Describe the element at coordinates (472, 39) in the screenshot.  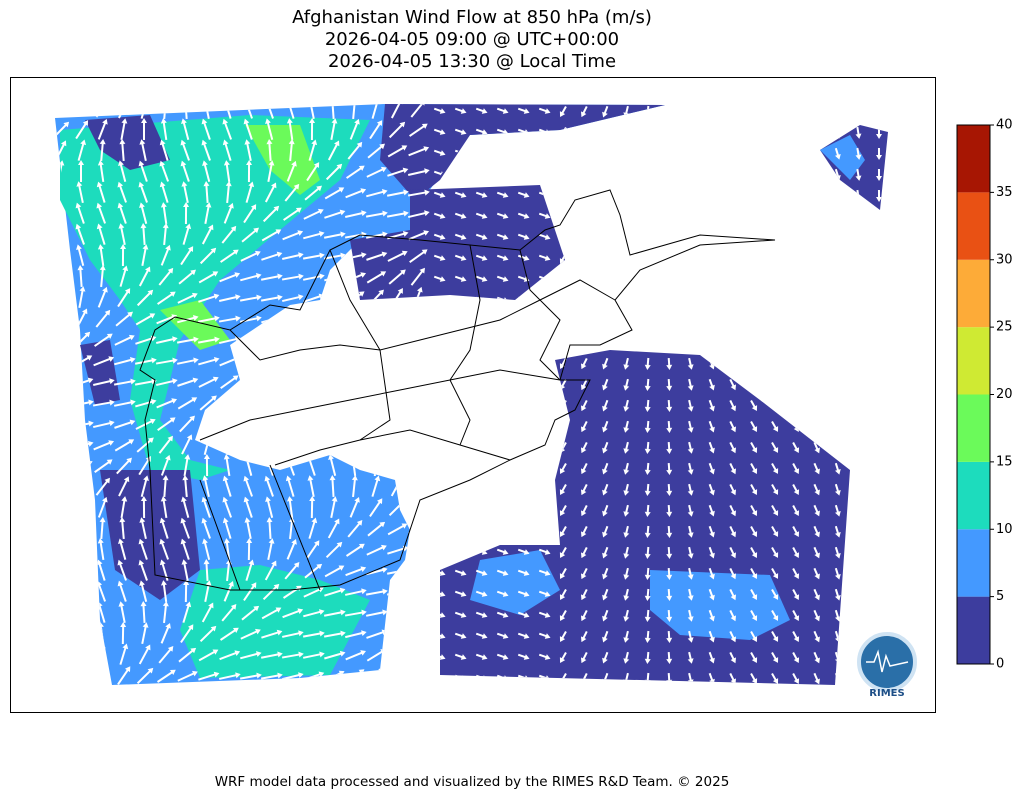
I see `title-line: 2026-04-05 09:00 @ UTC+00:00` at that location.